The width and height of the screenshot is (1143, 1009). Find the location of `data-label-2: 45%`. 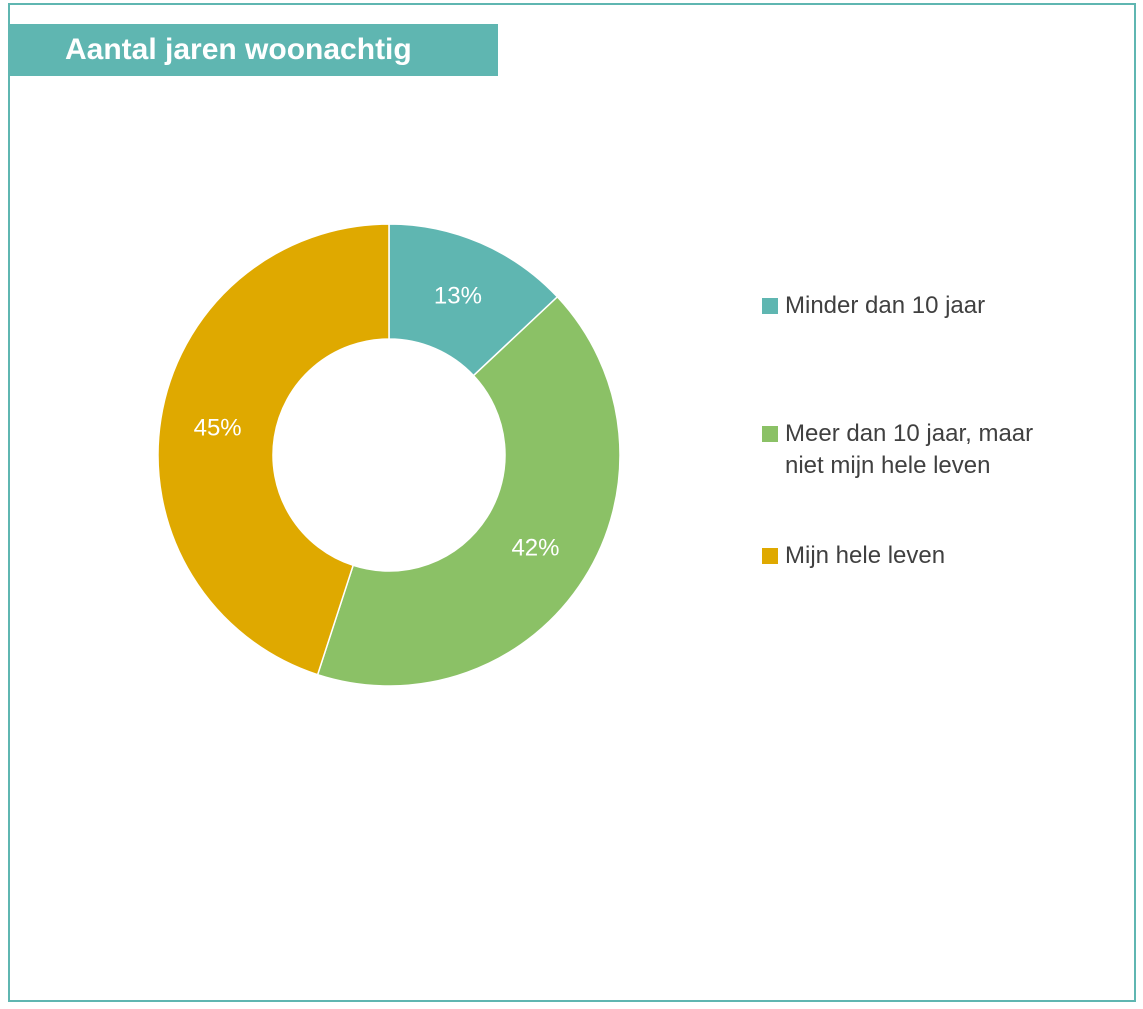

data-label-2: 45% is located at coordinates (218, 427).